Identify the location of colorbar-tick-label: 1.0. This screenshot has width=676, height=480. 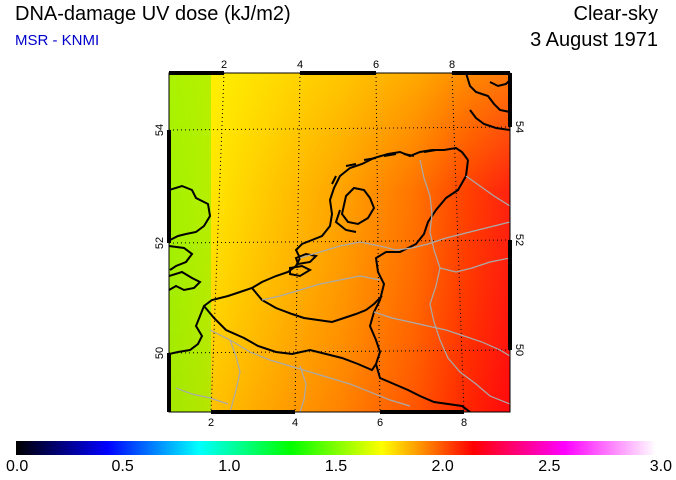
(229, 466).